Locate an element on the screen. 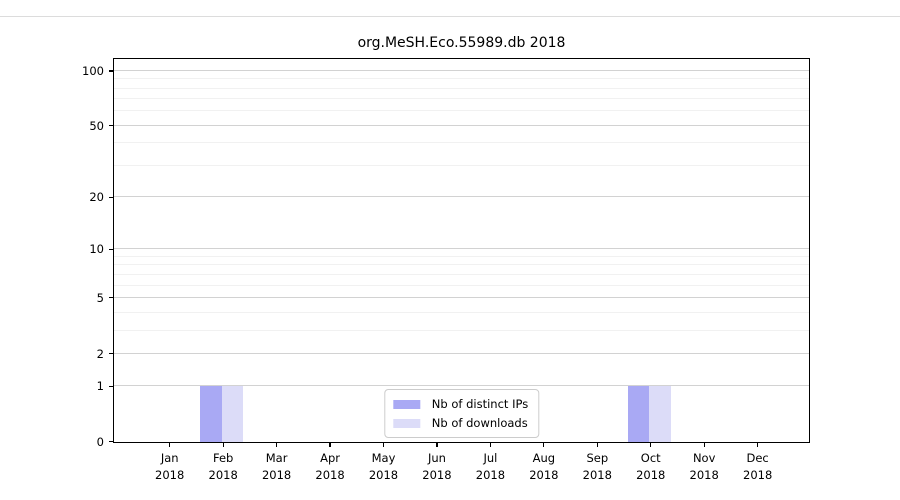 This screenshot has height=500, width=900. x-tick-label: Aug 2018 is located at coordinates (544, 467).